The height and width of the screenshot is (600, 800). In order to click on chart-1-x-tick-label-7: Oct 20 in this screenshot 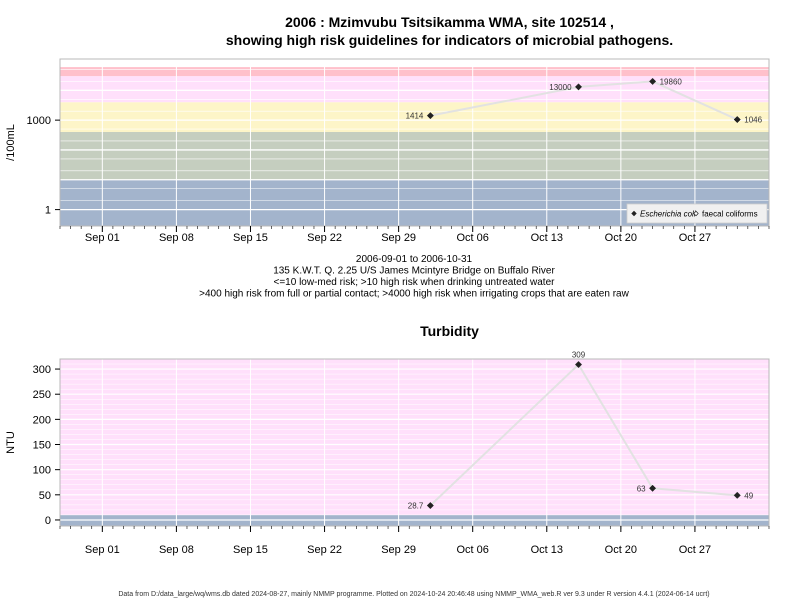, I will do `click(621, 550)`.